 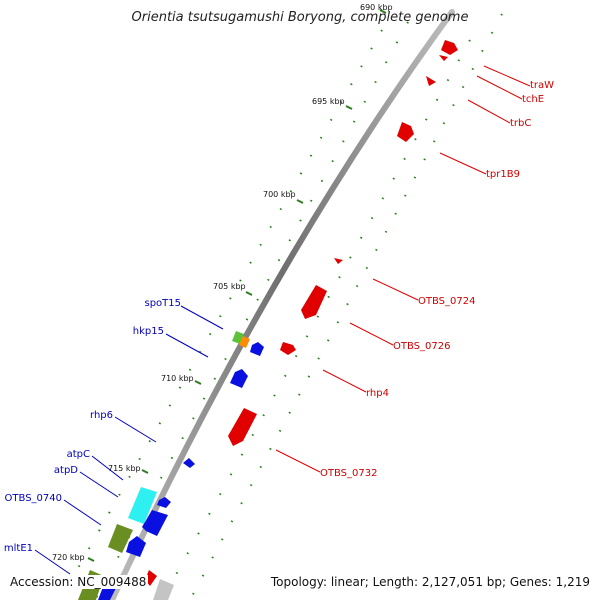 I want to click on tick-label: 720 kbp, so click(x=68, y=557).